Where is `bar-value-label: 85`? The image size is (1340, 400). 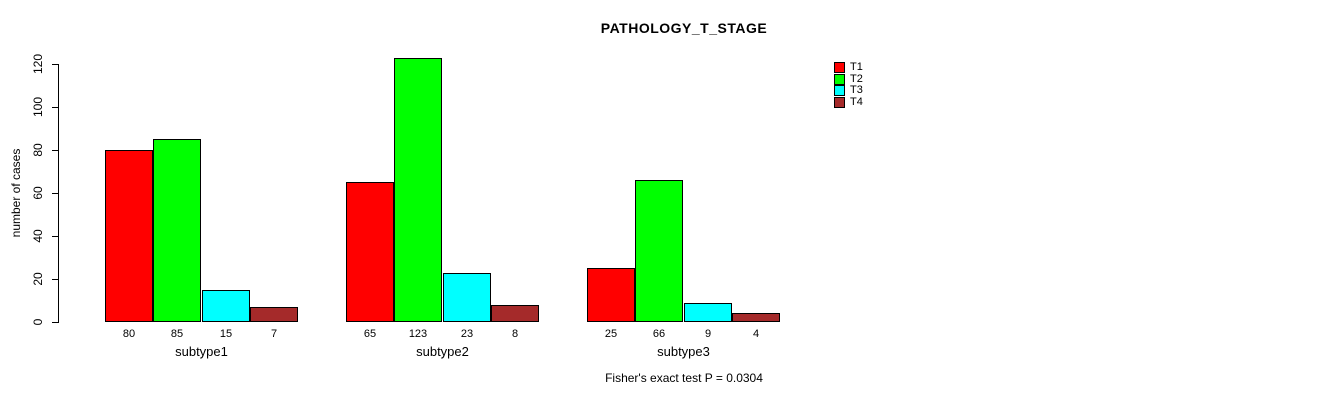 bar-value-label: 85 is located at coordinates (177, 334).